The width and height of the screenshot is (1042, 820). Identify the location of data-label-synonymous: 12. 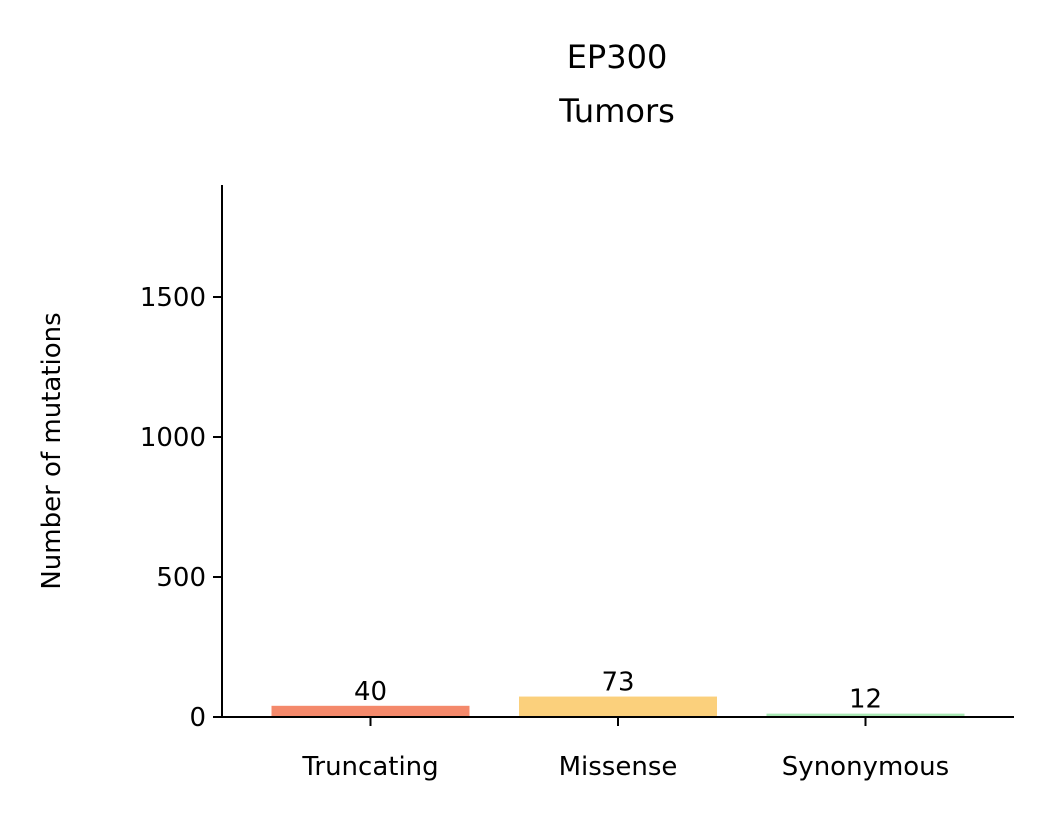
(865, 700).